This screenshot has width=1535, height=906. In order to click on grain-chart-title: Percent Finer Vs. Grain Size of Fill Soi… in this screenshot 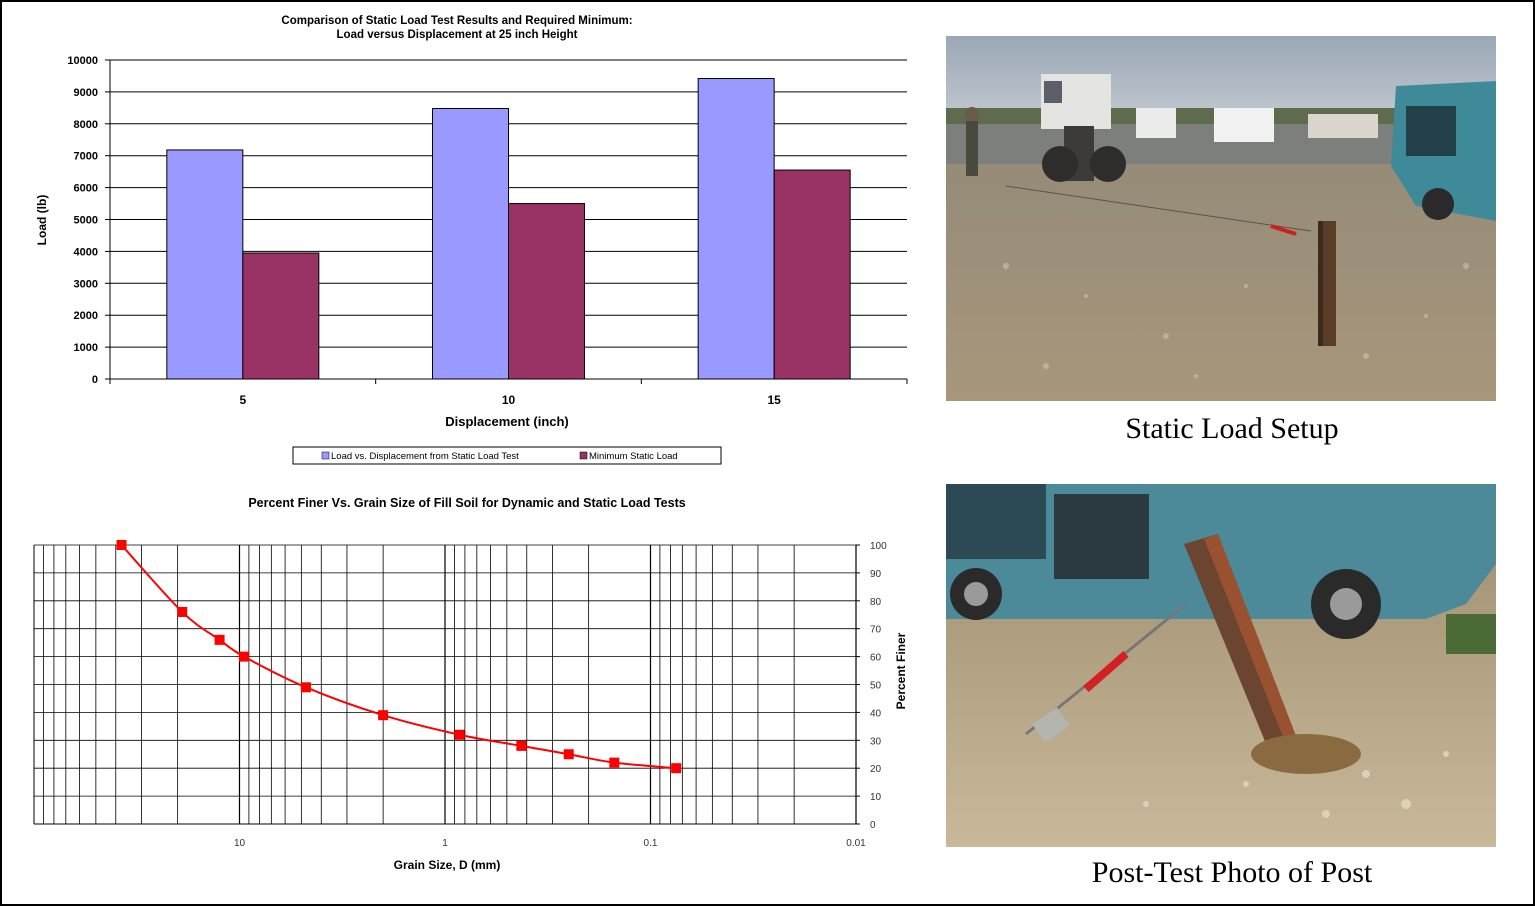, I will do `click(466, 503)`.